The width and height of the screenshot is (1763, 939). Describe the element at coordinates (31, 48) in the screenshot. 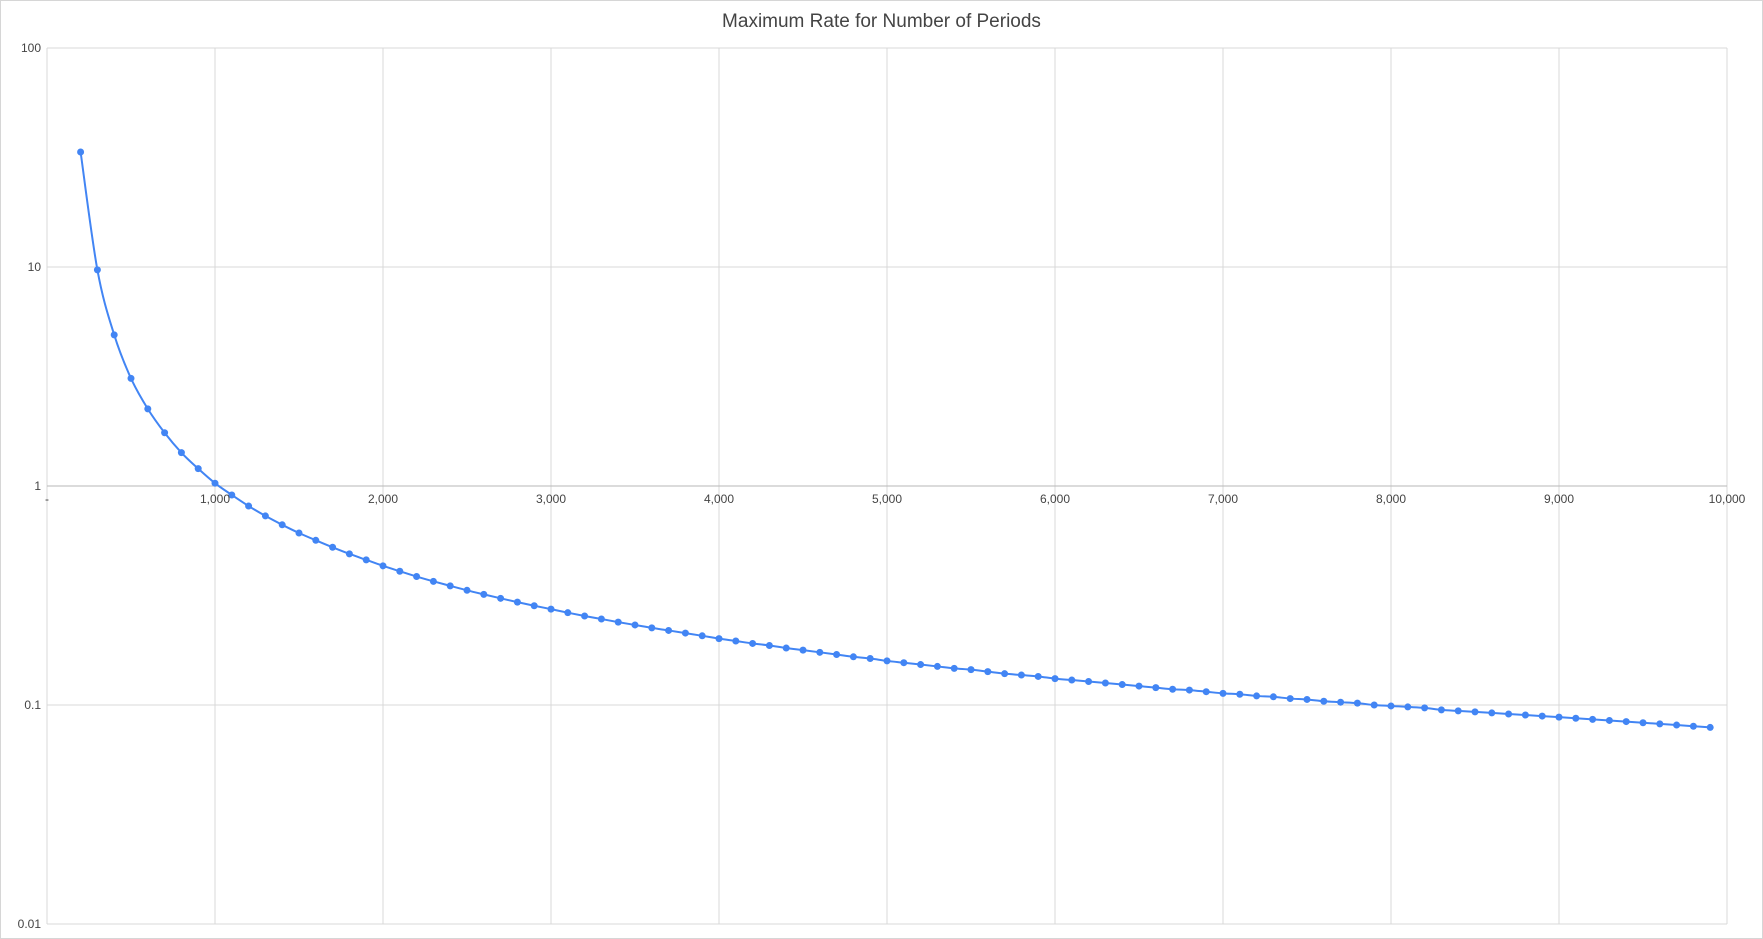

I see `y-tick-label: 100` at that location.